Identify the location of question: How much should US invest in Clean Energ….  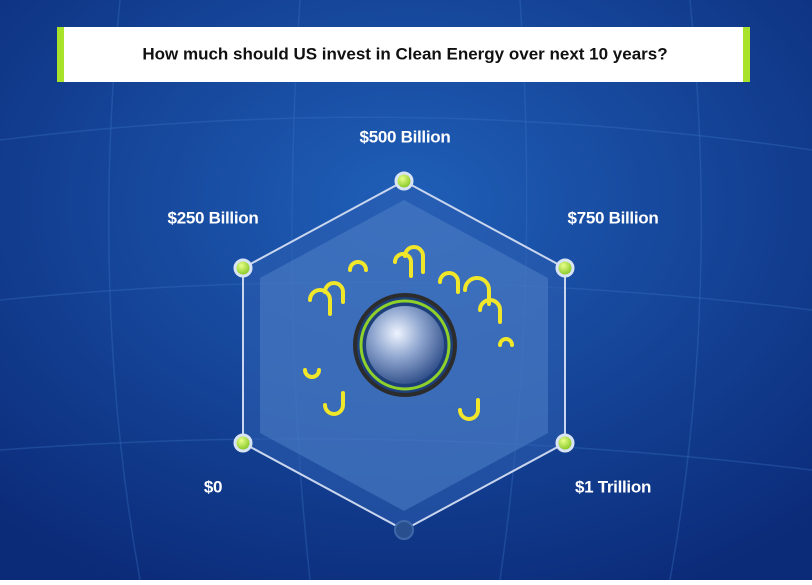
(404, 53).